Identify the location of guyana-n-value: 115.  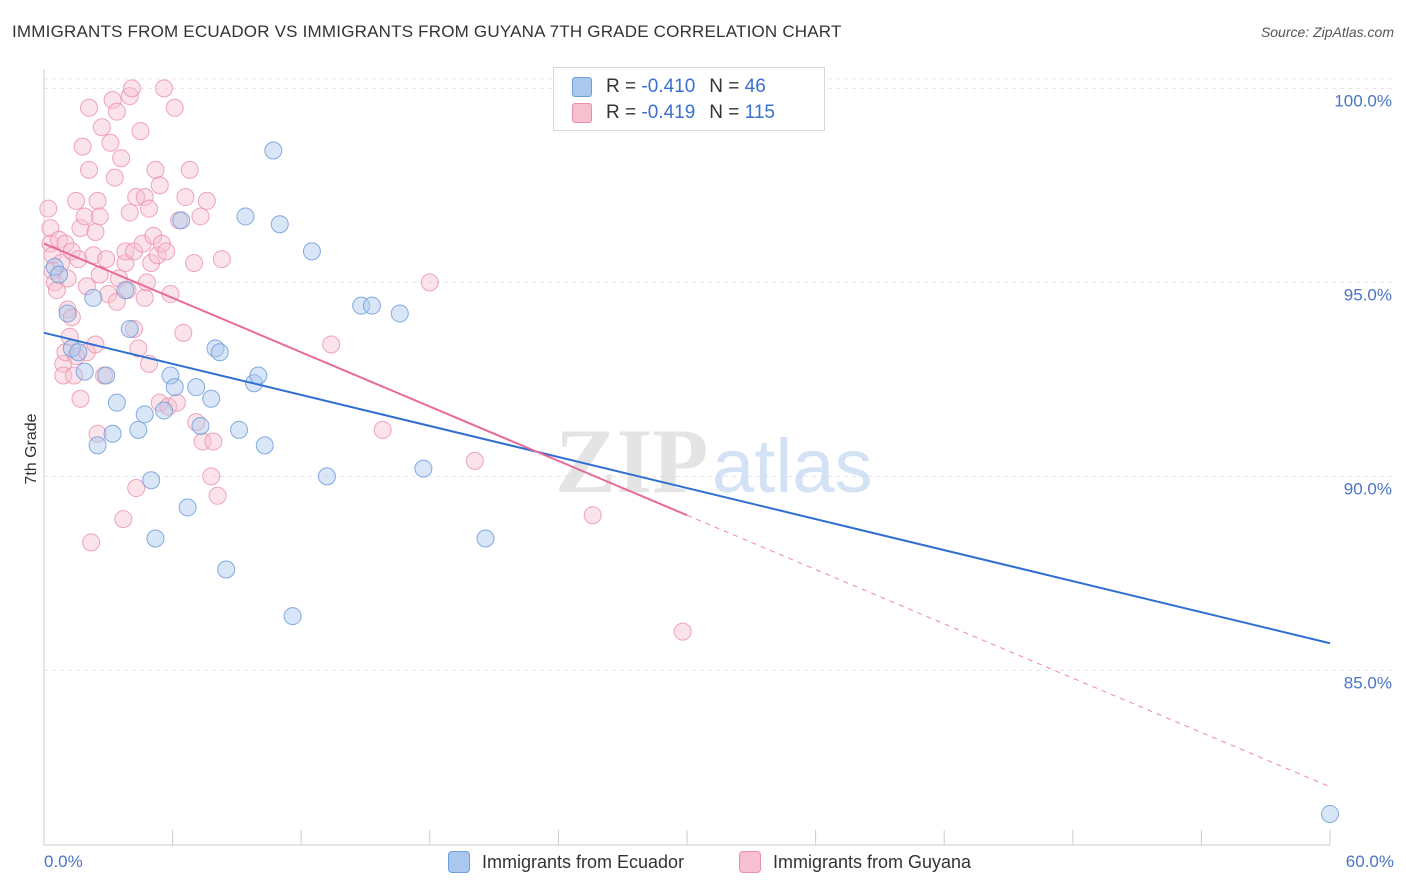
(759, 112).